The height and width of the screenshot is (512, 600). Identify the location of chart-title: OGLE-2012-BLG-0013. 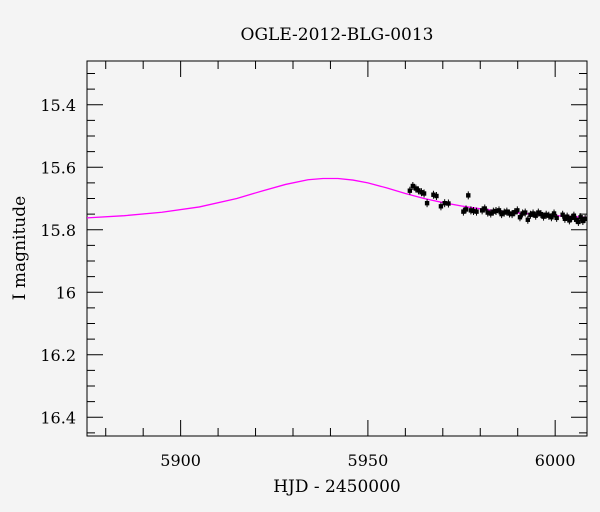
(337, 35).